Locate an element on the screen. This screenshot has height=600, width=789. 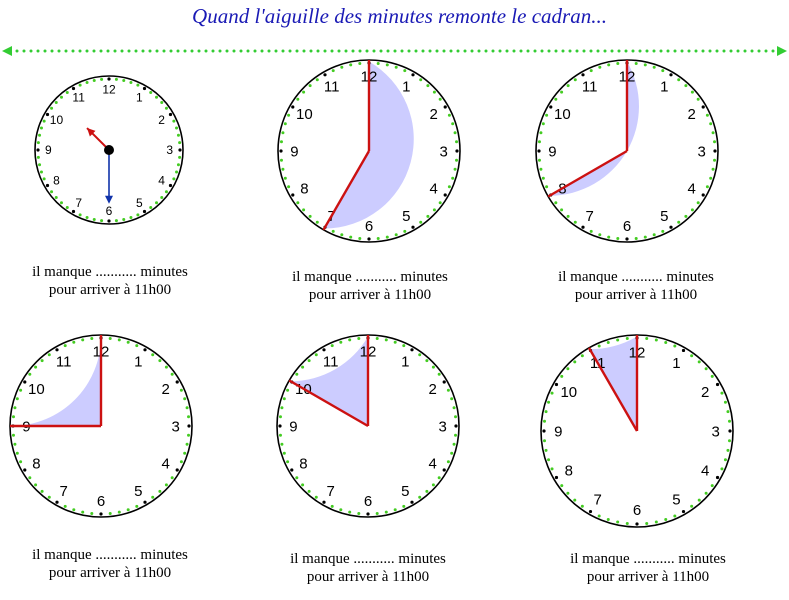
clock-number: 2 is located at coordinates (165, 389).